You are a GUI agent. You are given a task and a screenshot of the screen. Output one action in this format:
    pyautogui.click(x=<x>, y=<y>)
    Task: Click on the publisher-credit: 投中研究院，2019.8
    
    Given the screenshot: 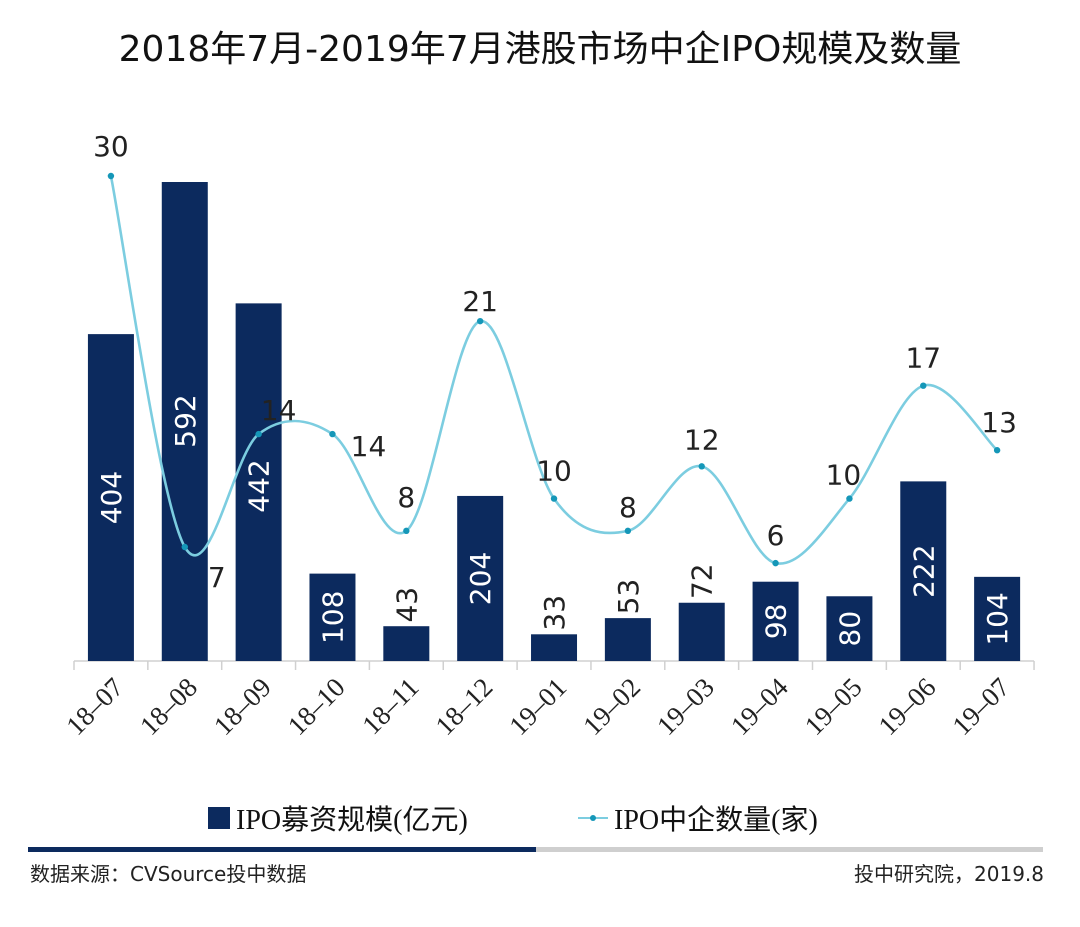 What is the action you would take?
    pyautogui.click(x=949, y=874)
    